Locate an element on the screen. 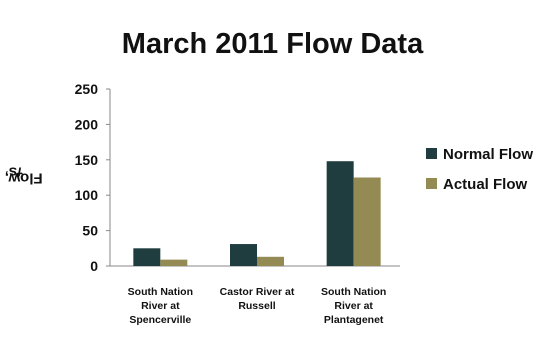 The image size is (545, 340). y-tick-label: 0 is located at coordinates (94, 266).